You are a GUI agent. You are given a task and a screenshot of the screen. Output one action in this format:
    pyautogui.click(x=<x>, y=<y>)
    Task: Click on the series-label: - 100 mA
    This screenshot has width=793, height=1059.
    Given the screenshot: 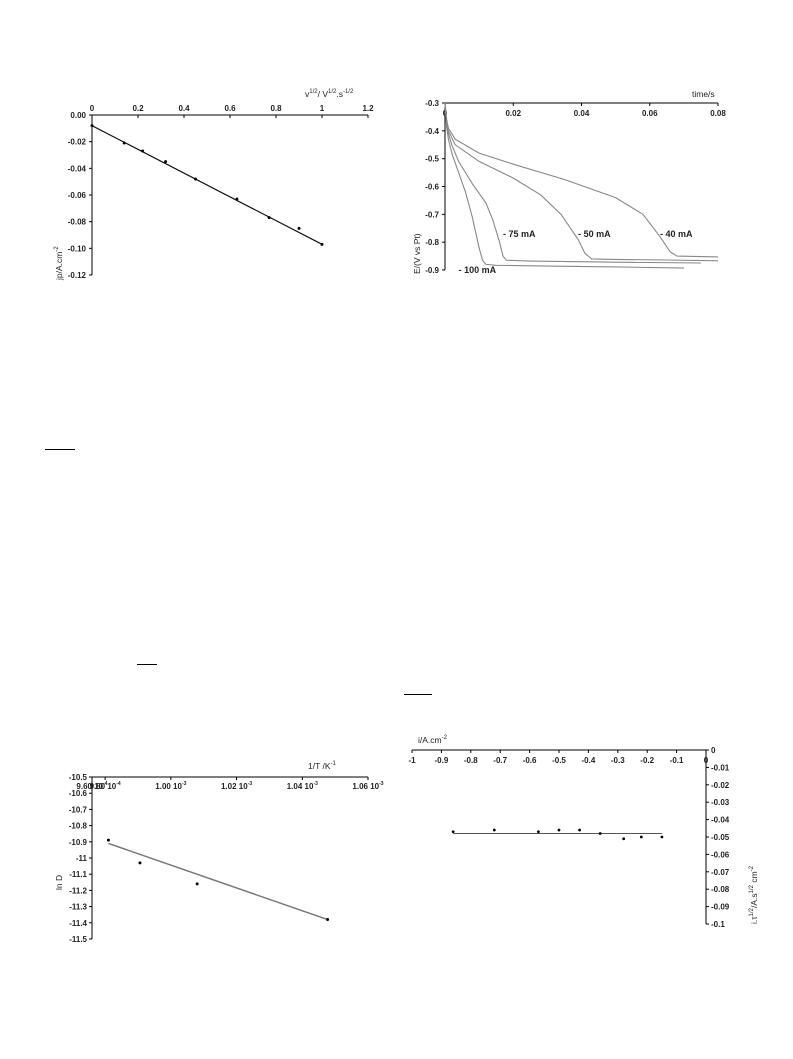 What is the action you would take?
    pyautogui.click(x=478, y=270)
    